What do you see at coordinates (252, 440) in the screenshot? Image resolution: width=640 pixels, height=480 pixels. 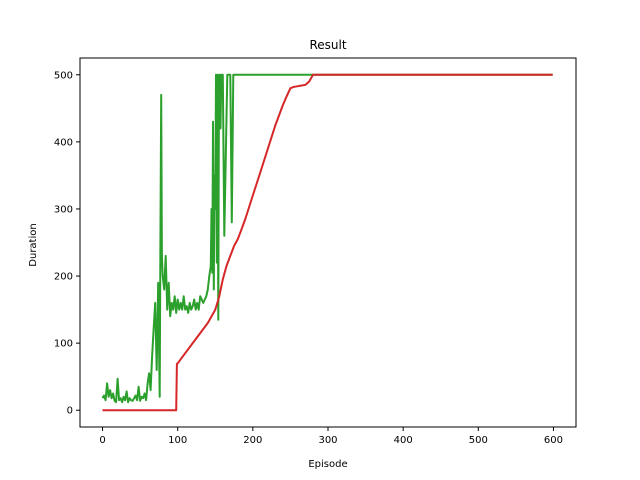 I see `x-tick-label: 200` at bounding box center [252, 440].